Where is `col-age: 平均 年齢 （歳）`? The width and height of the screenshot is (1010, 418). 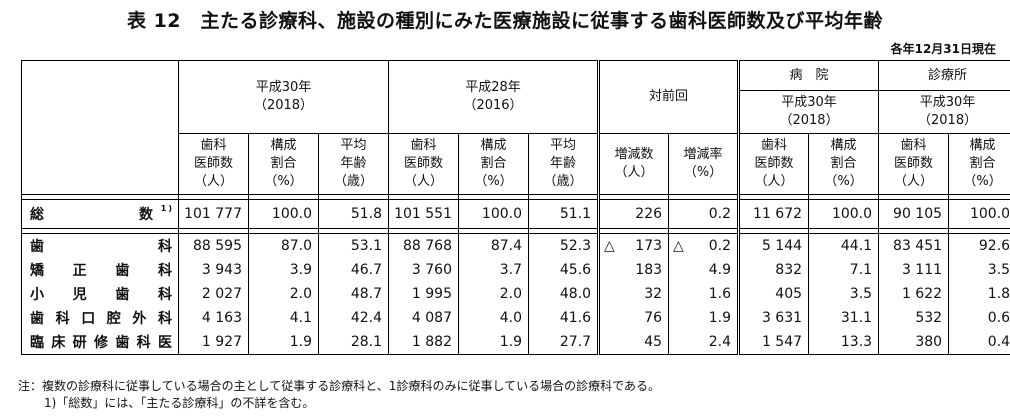 col-age: 平均 年齢 （歳） is located at coordinates (353, 164).